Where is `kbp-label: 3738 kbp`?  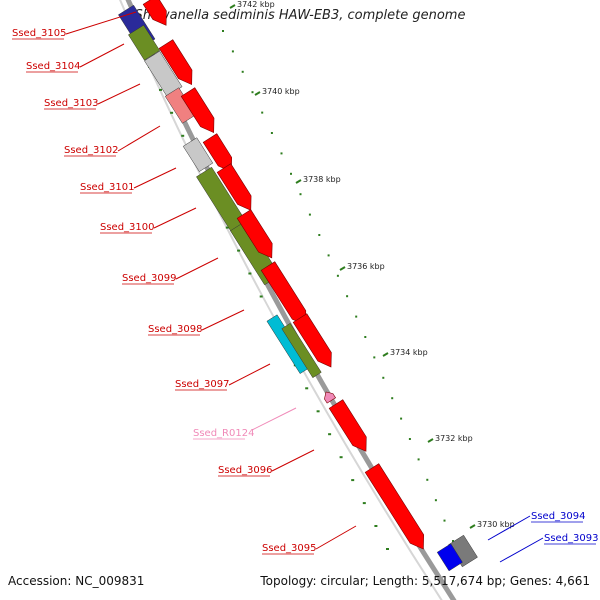
kbp-label: 3738 kbp is located at coordinates (322, 179).